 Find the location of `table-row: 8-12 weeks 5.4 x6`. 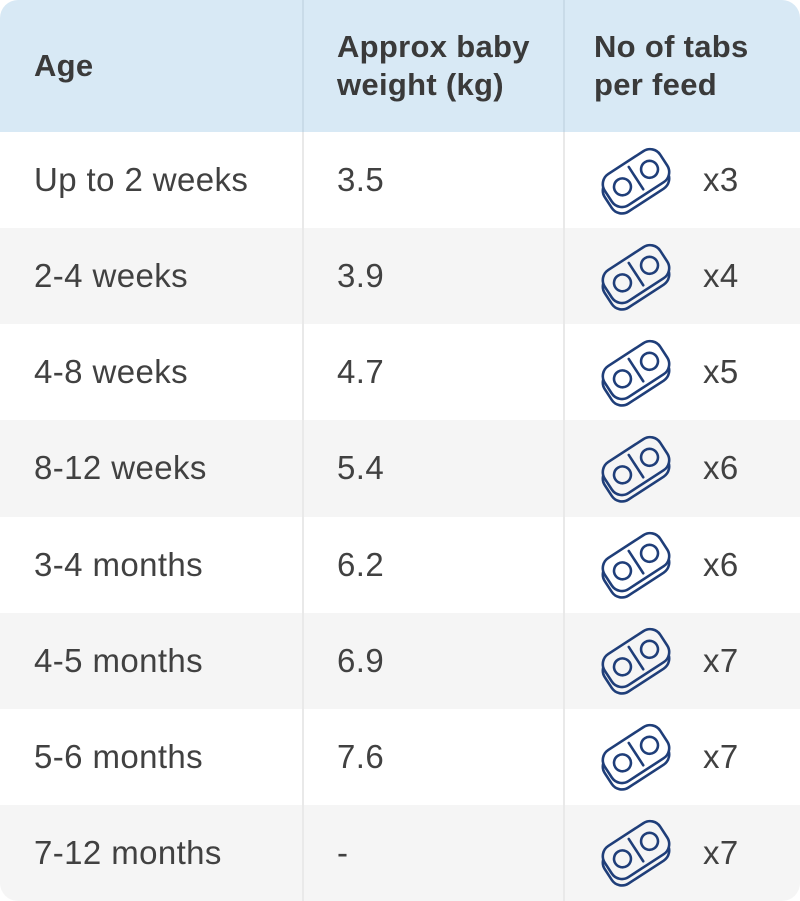

table-row: 8-12 weeks 5.4 x6 is located at coordinates (400, 468).